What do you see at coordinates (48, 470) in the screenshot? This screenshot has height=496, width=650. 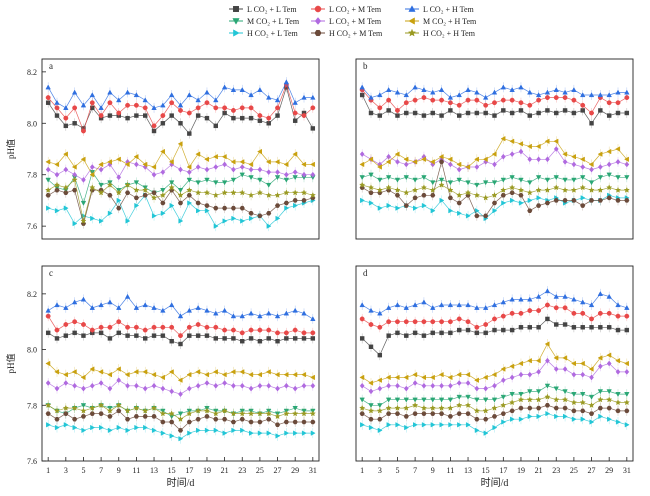 I see `x-tick-label: 1` at bounding box center [48, 470].